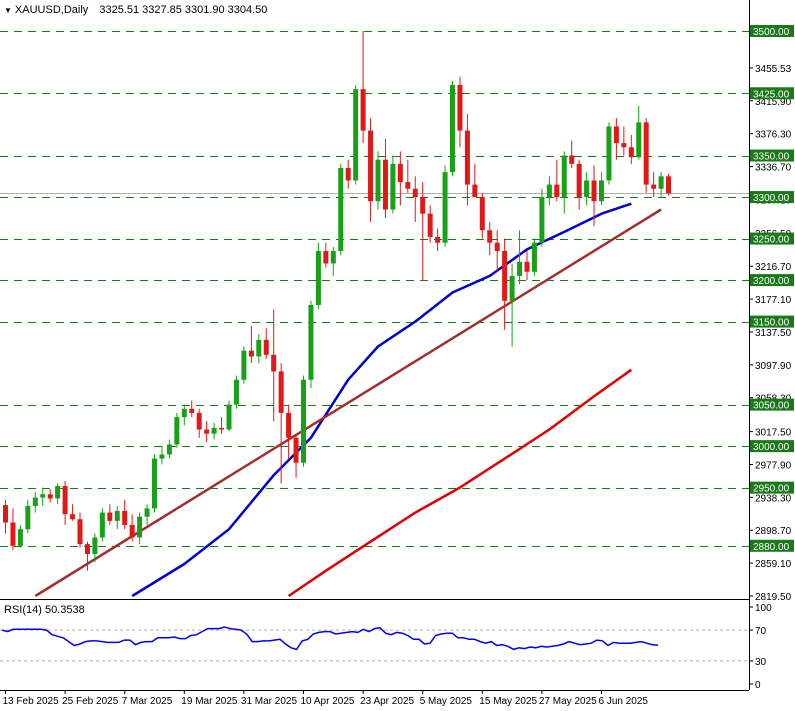 Image resolution: width=795 pixels, height=711 pixels. What do you see at coordinates (330, 638) in the screenshot?
I see `rsi-line` at bounding box center [330, 638].